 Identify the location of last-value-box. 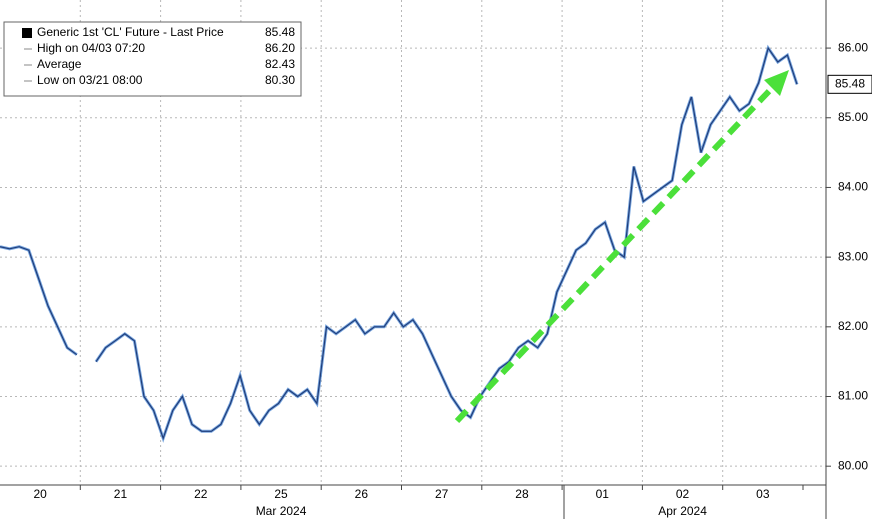
(849, 84).